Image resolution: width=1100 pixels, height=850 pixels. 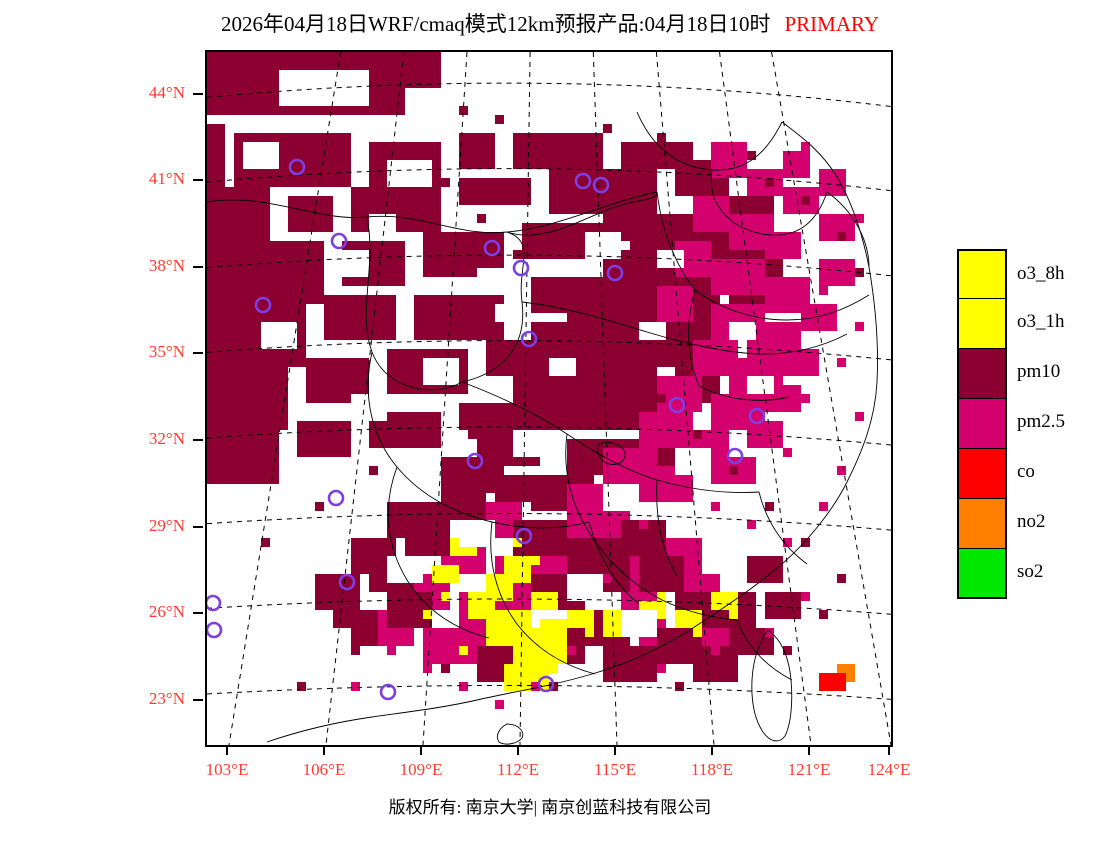 What do you see at coordinates (421, 750) in the screenshot?
I see `longitude-tick` at bounding box center [421, 750].